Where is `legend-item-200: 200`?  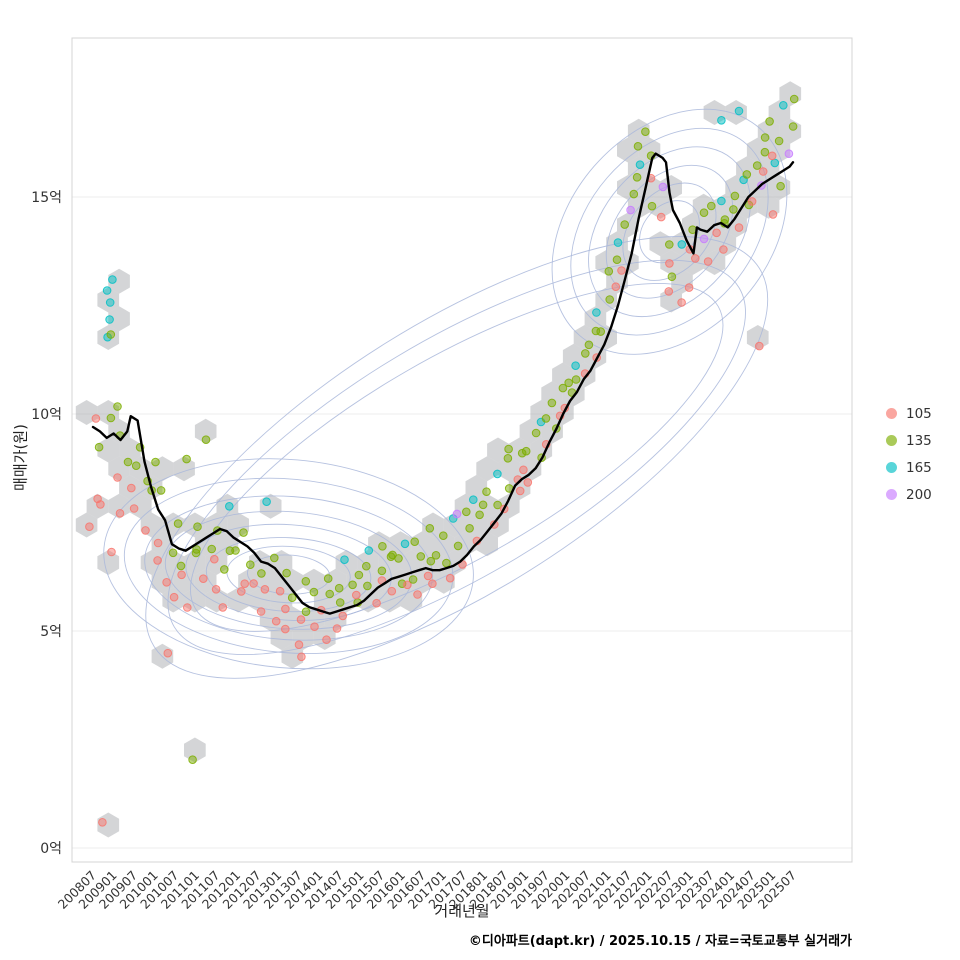 legend-item-200: 200 is located at coordinates (909, 494).